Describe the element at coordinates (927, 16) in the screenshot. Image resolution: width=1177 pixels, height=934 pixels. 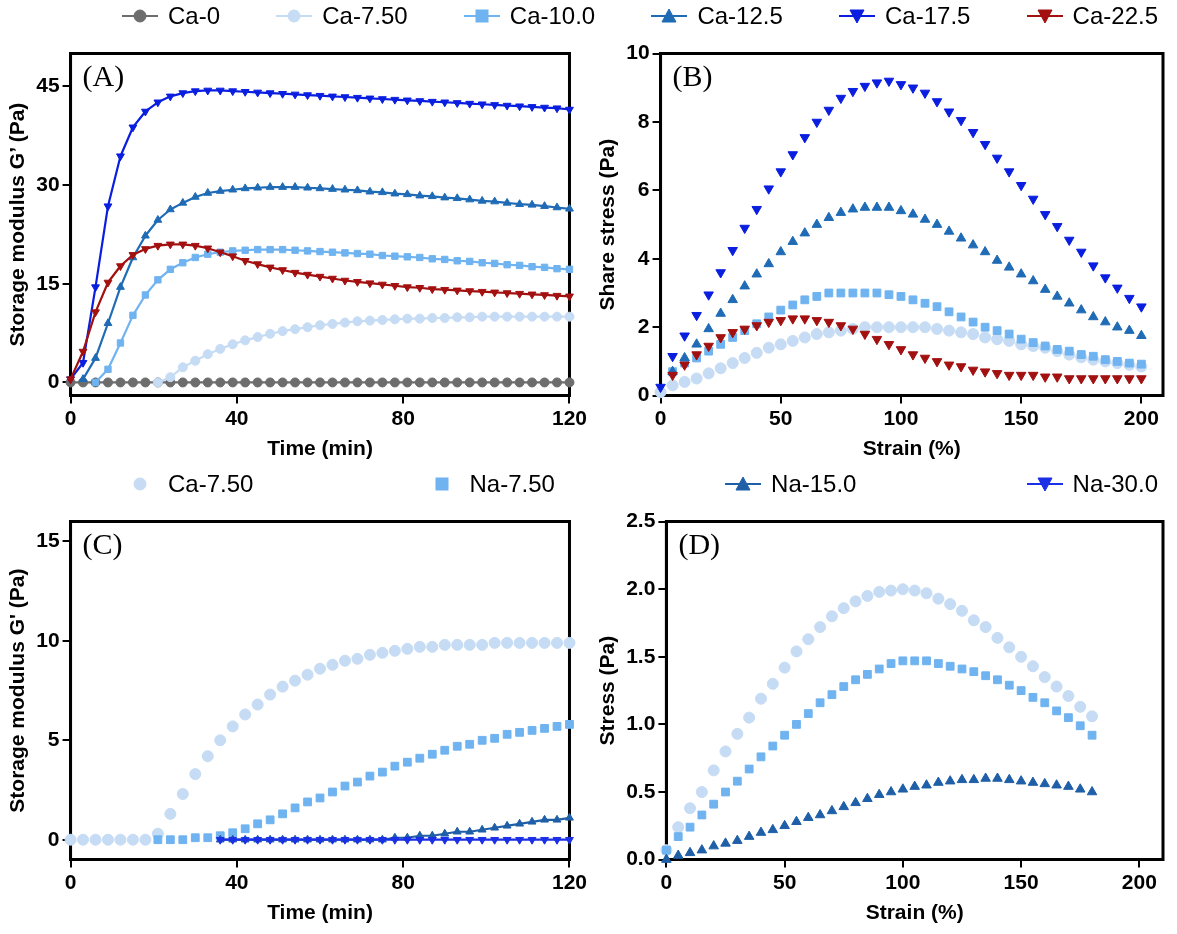
I see `legend-label: Ca-17.5` at that location.